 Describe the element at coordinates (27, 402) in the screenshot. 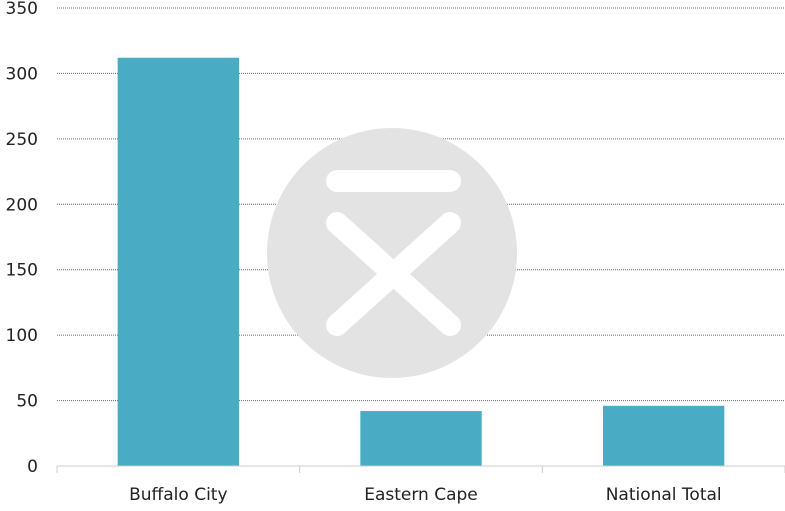

I see `y-tick-label: 50` at that location.